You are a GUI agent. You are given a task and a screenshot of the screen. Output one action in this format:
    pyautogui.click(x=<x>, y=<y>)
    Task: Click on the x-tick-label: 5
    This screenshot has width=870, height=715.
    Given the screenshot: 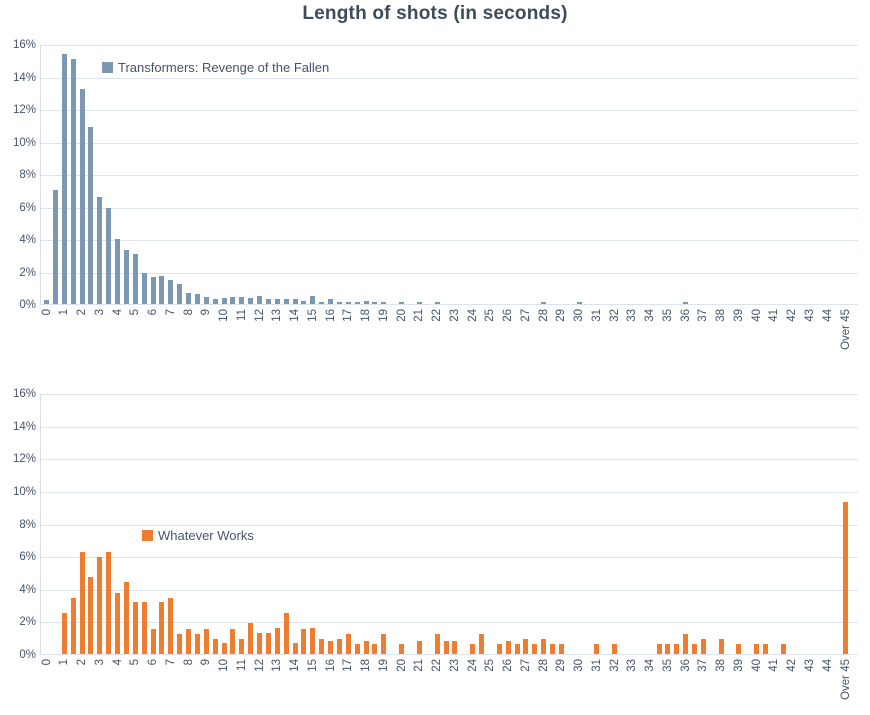 What is the action you would take?
    pyautogui.click(x=135, y=312)
    